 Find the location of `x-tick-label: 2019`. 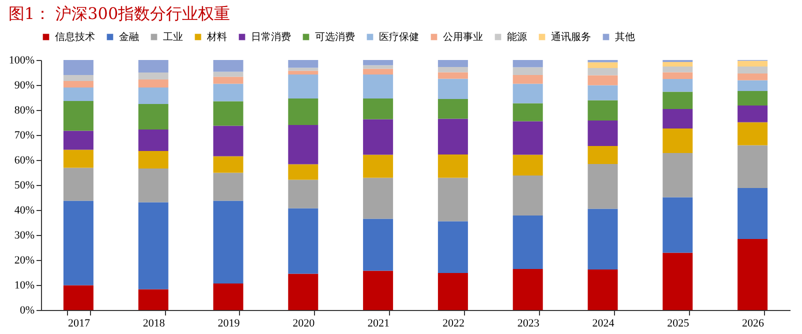

x-tick-label: 2019 is located at coordinates (229, 324).